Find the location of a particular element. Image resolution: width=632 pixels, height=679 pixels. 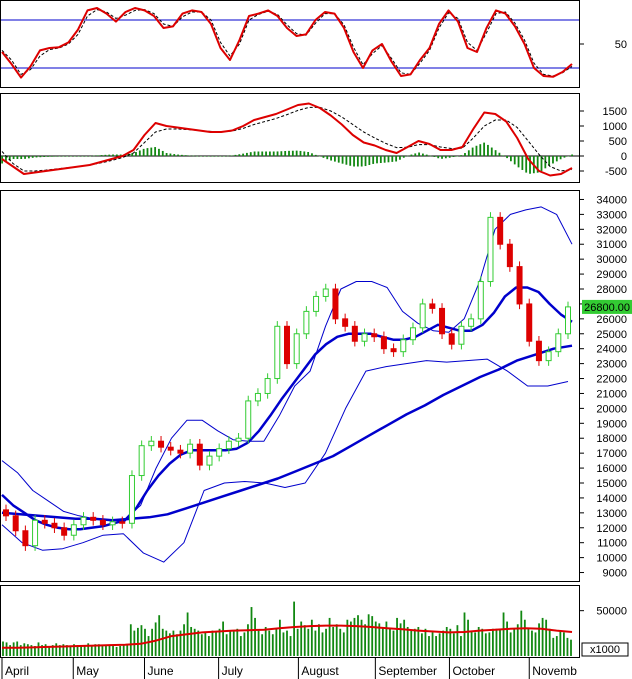

price-tick-label: 23000 is located at coordinates (611, 365).